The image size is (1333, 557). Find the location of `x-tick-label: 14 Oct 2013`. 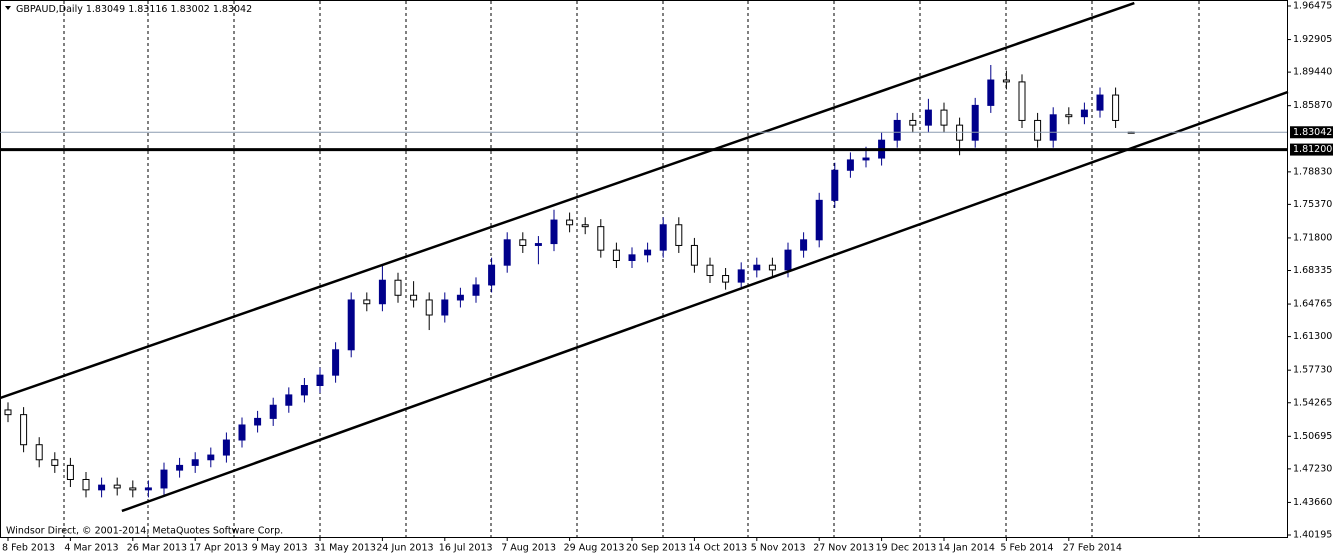

x-tick-label: 14 Oct 2013 is located at coordinates (717, 548).